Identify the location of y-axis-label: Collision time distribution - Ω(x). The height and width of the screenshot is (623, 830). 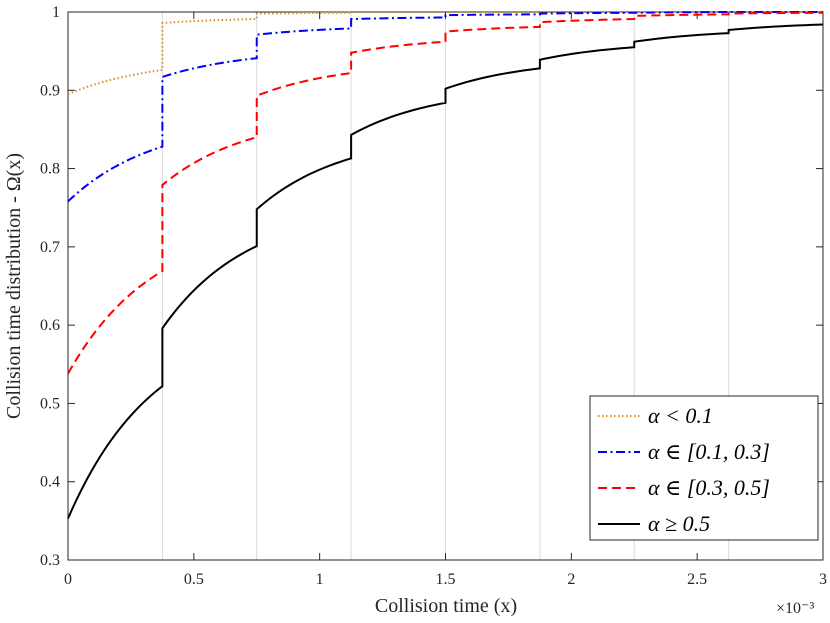
(14, 286).